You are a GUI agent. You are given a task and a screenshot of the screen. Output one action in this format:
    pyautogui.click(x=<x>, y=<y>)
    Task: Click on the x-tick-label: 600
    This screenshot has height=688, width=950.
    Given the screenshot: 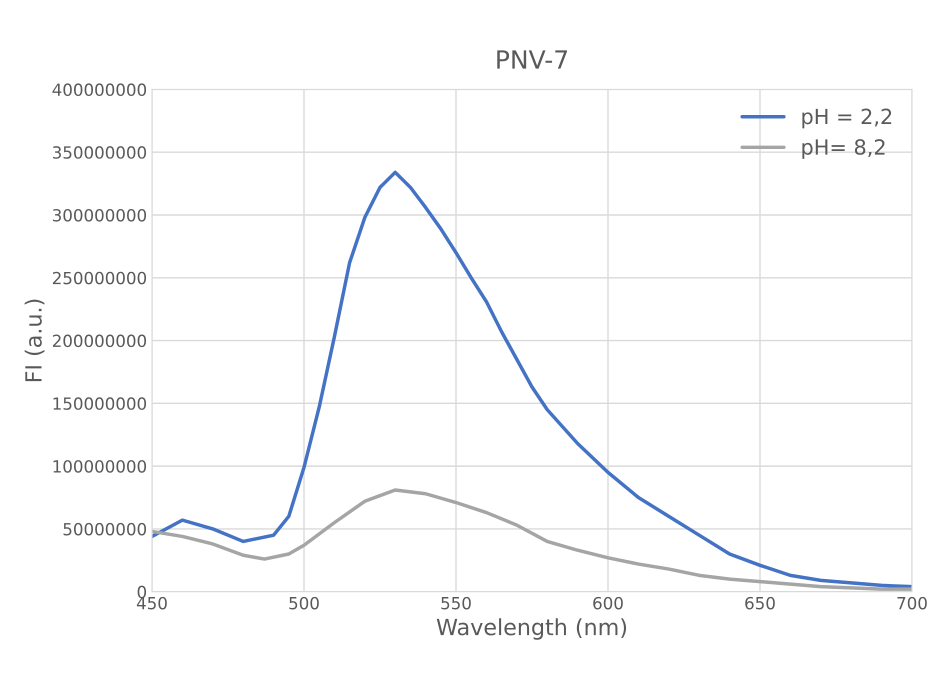 What is the action you would take?
    pyautogui.click(x=608, y=603)
    